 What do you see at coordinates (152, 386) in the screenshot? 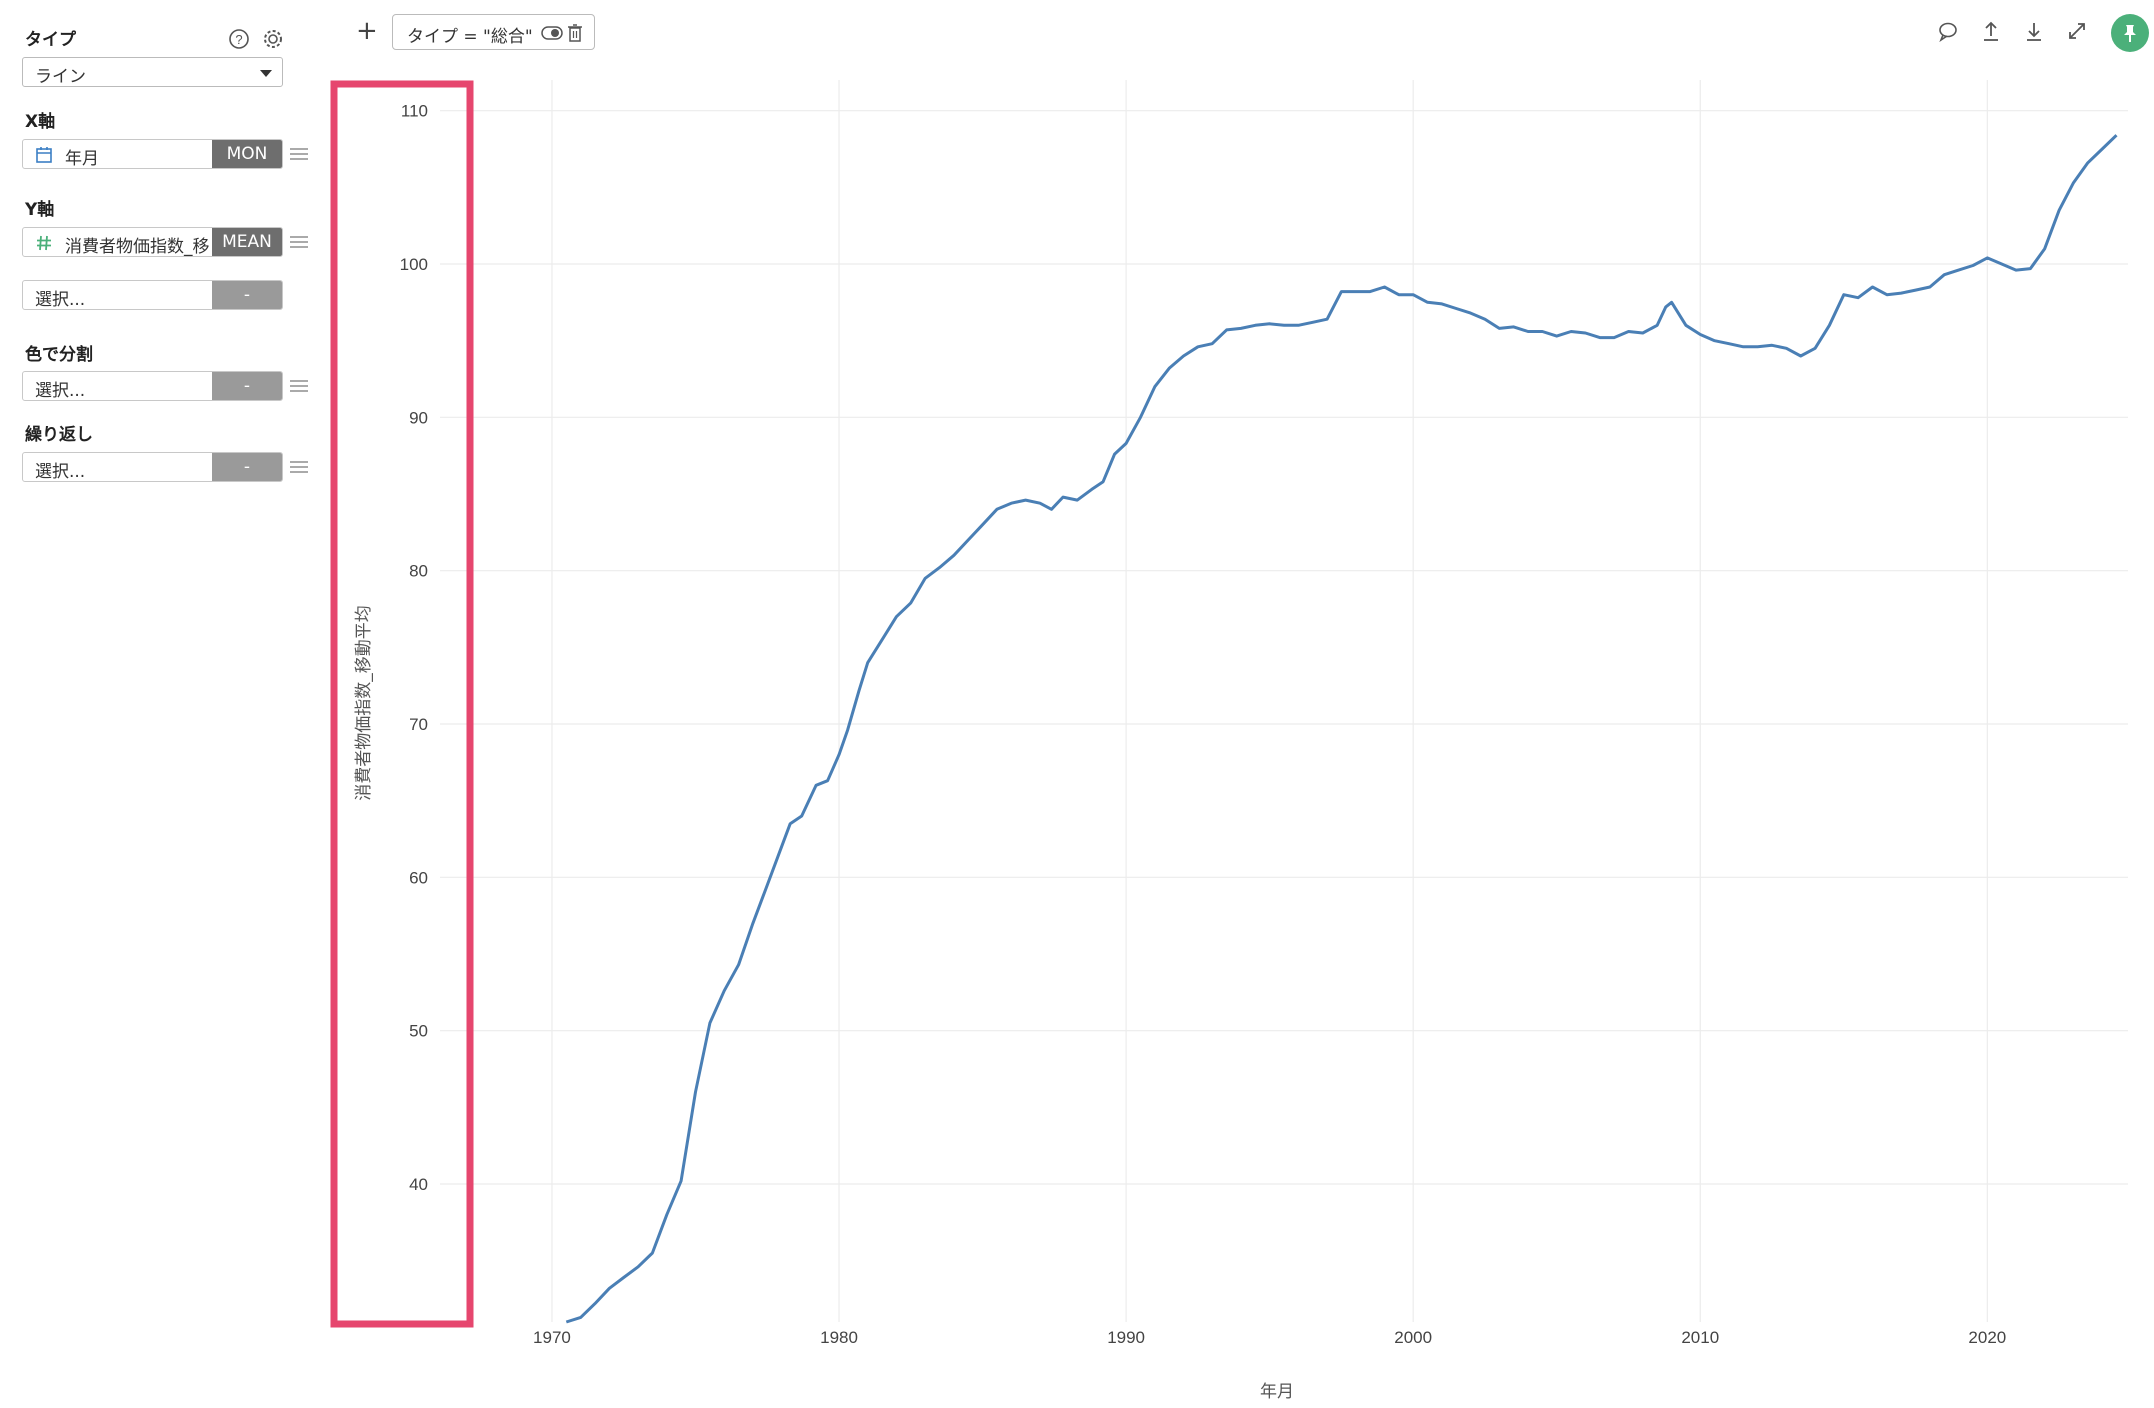
I see `color-split-field: 選択... -` at bounding box center [152, 386].